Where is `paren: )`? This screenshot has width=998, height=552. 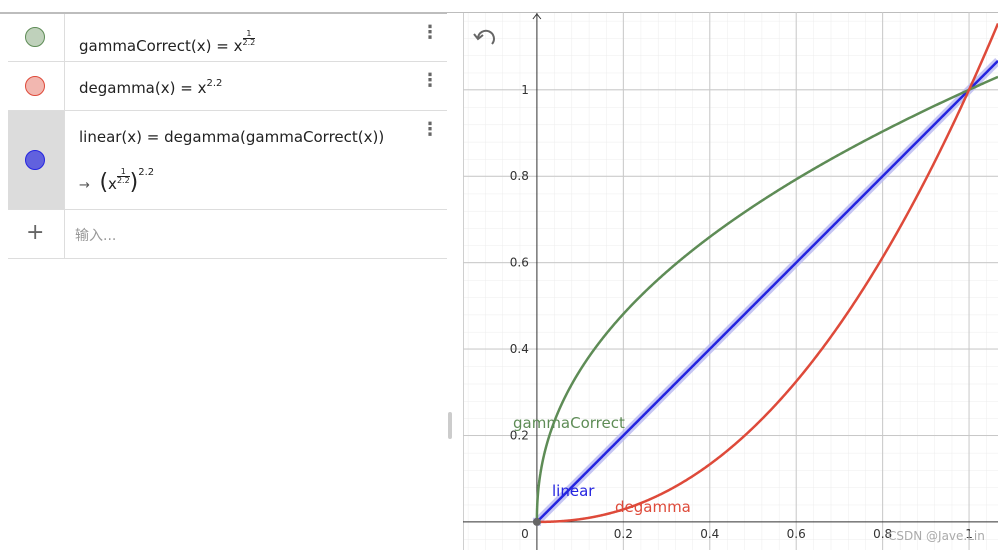 paren: ) is located at coordinates (134, 182).